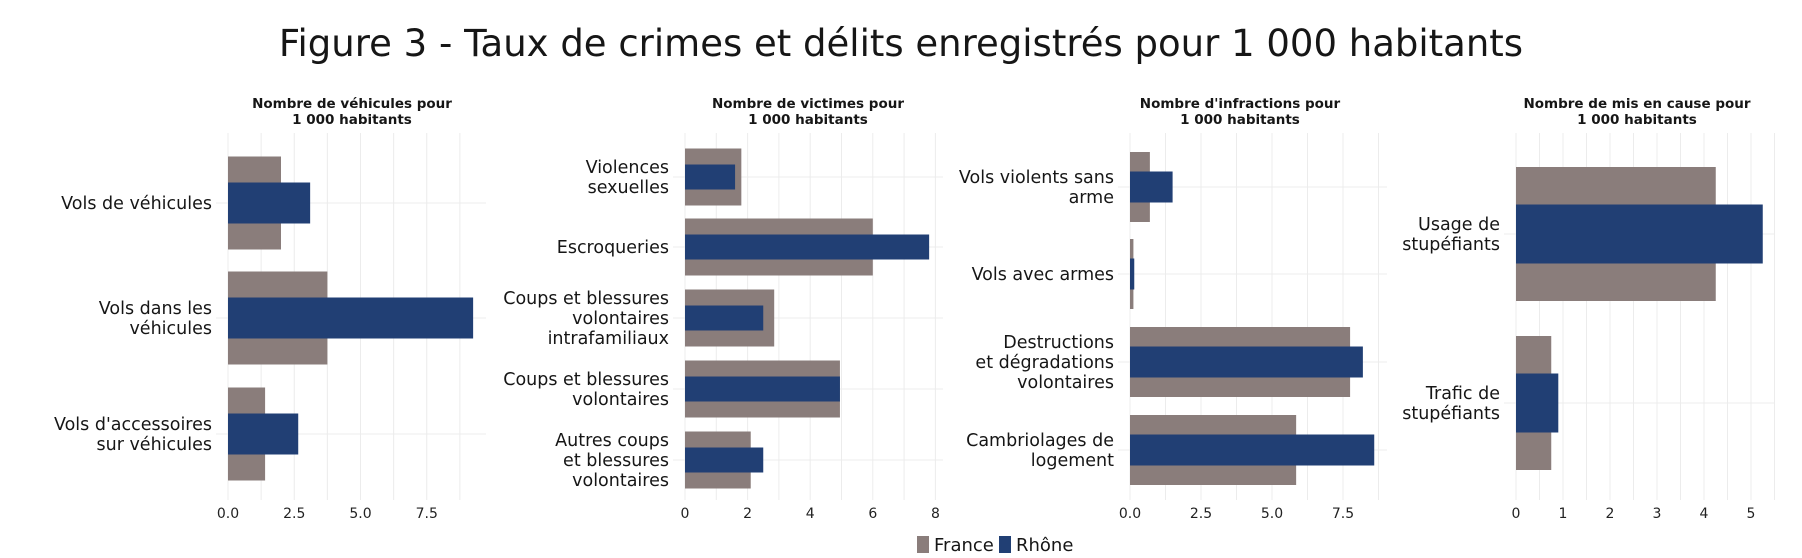  Describe the element at coordinates (133, 425) in the screenshot. I see `category-label-line: Vols d'accessoires` at that location.